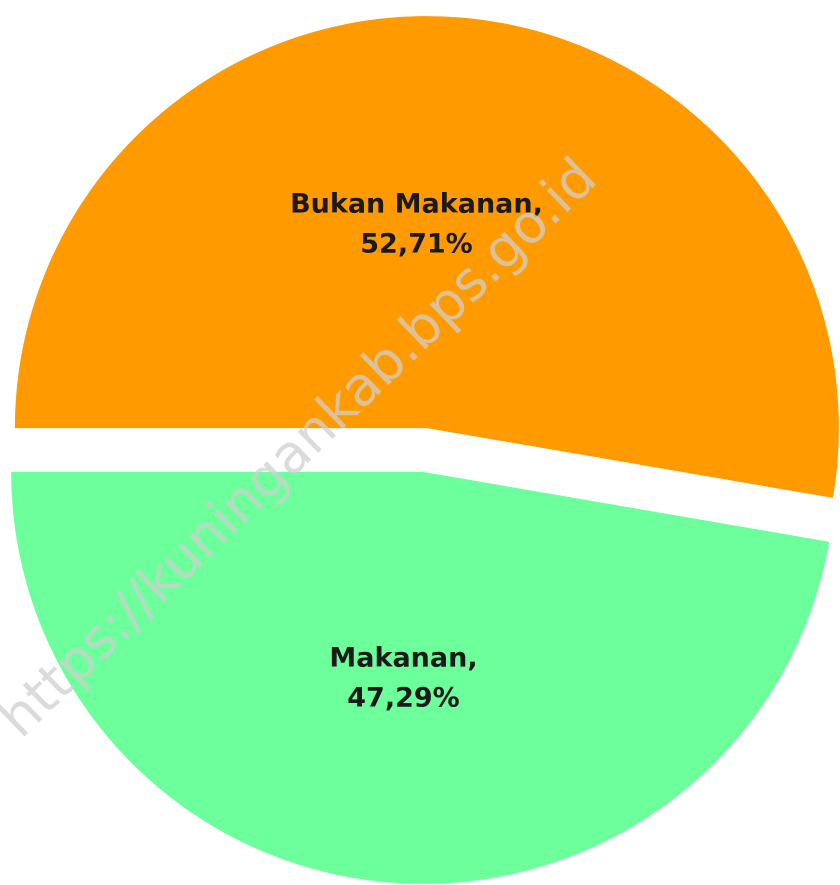 Image resolution: width=840 pixels, height=885 pixels. I want to click on slice-category: Bukan Makanan,, so click(416, 203).